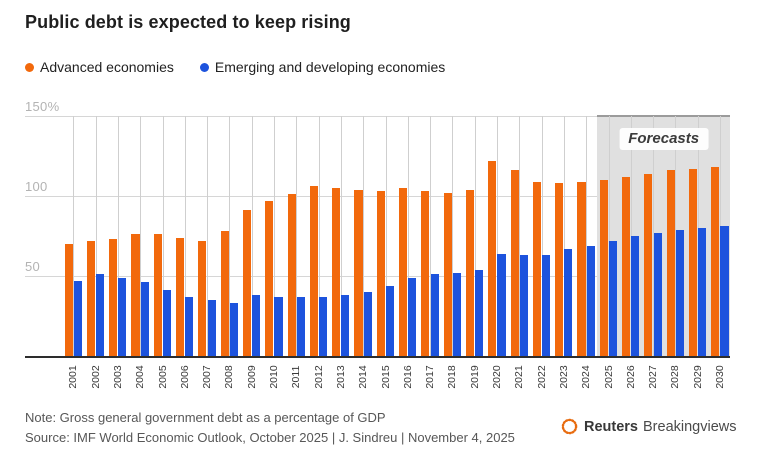 This screenshot has width=777, height=475. What do you see at coordinates (113, 297) in the screenshot?
I see `bar-advanced-2003` at bounding box center [113, 297].